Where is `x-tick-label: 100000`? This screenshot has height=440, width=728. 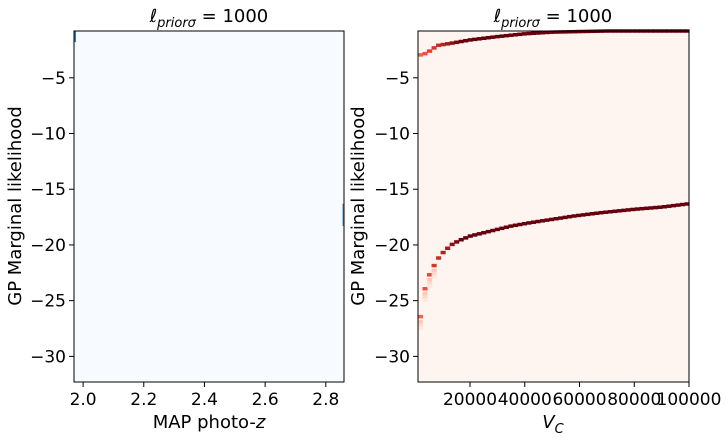 x-tick-label: 100000 is located at coordinates (689, 400).